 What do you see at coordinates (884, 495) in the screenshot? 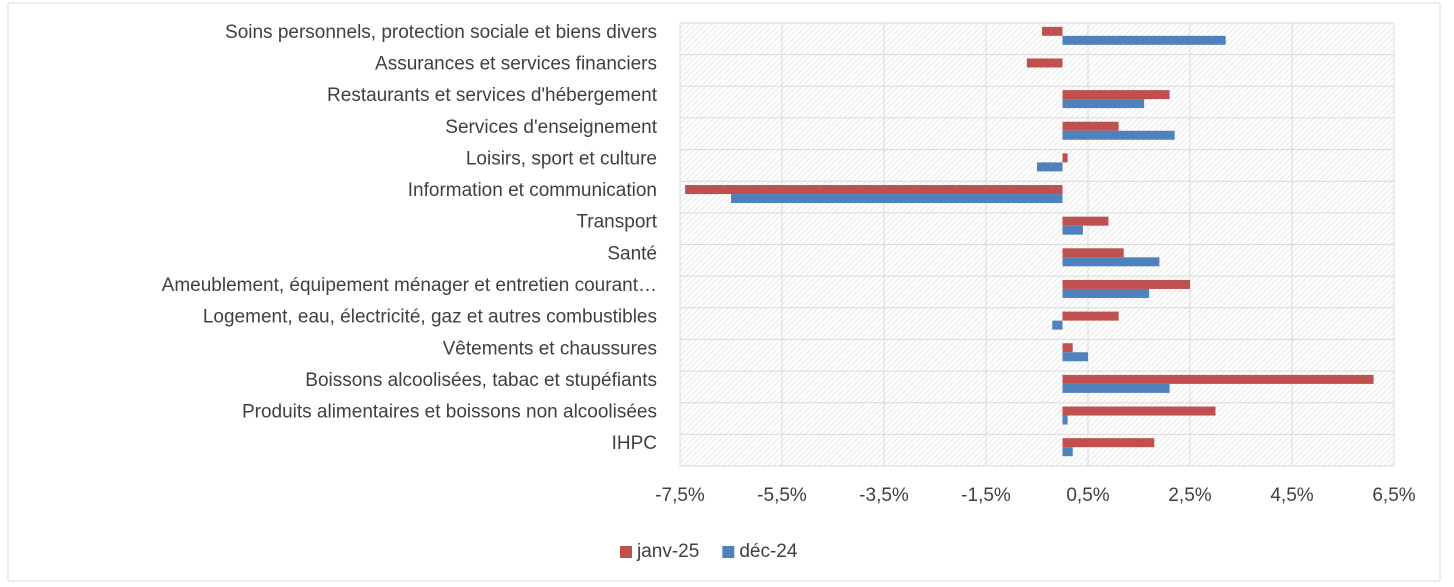
I see `x-tick-label: -3,5%` at bounding box center [884, 495].